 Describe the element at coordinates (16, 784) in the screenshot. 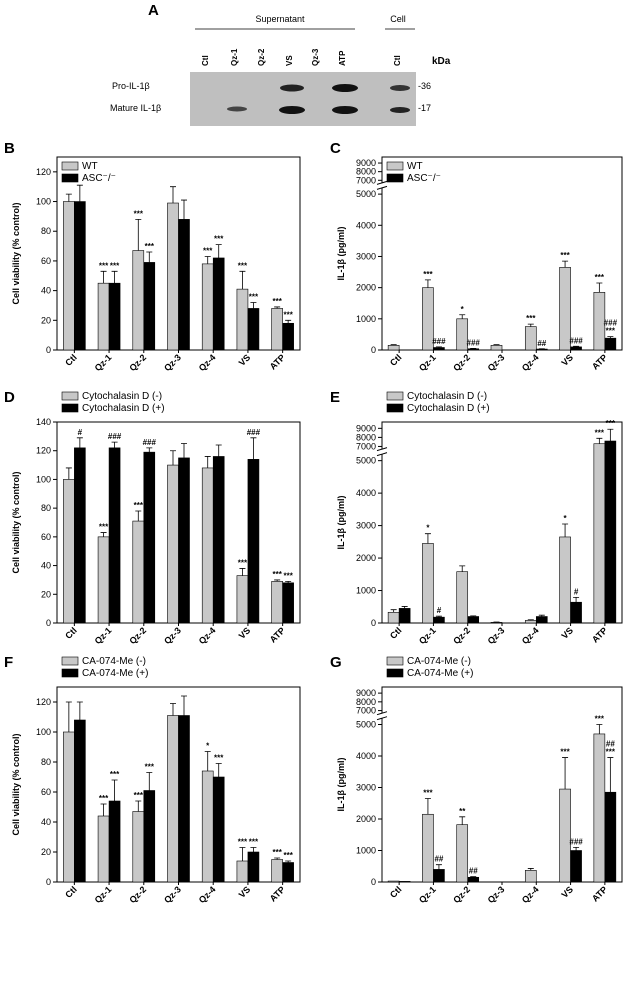

I see `y-axis-label: Cell viability (% control)` at that location.